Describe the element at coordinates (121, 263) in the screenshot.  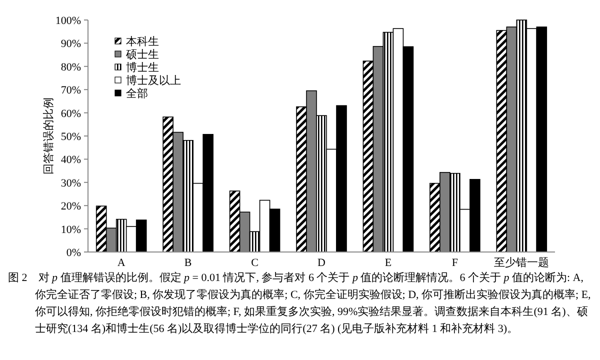
I see `x-tick-label: A` at that location.